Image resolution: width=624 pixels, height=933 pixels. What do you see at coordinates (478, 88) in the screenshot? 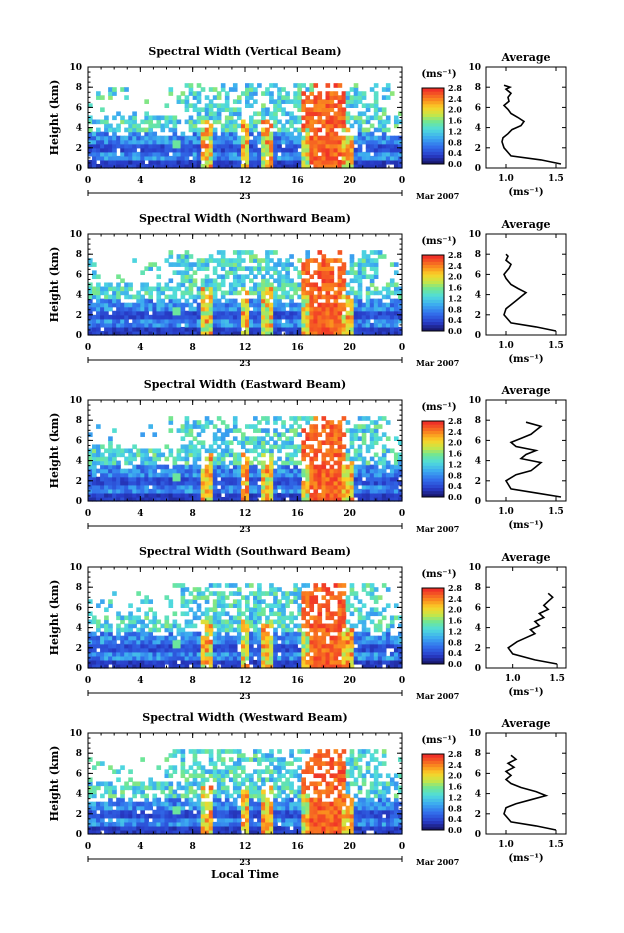
I see `avg-y-tick-label: 8` at bounding box center [478, 88].